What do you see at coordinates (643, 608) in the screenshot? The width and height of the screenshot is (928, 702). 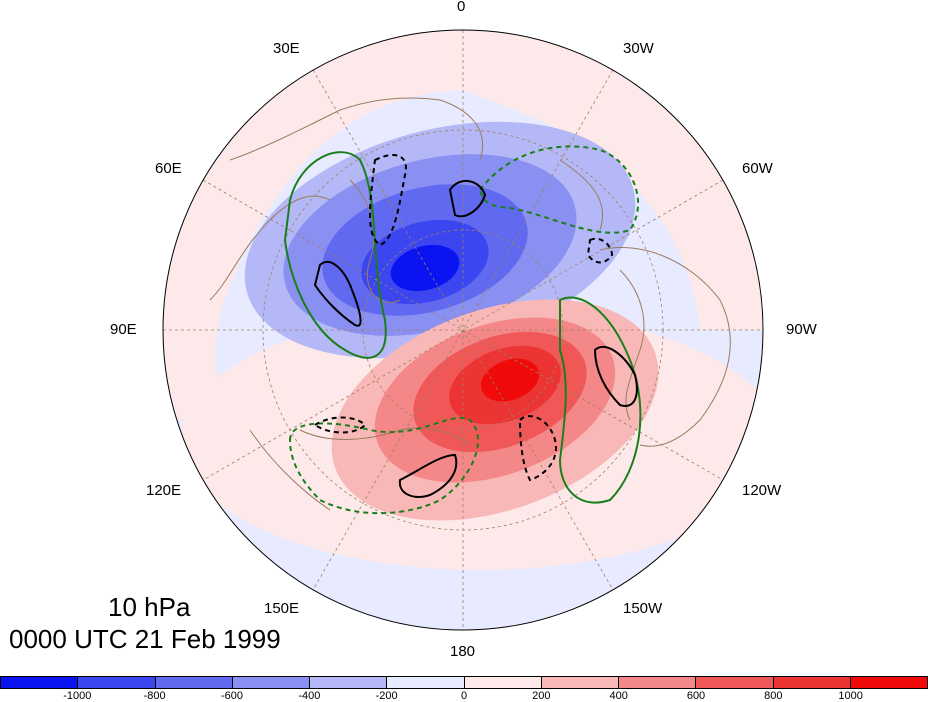 I see `lon-label-150w: 150W` at bounding box center [643, 608].